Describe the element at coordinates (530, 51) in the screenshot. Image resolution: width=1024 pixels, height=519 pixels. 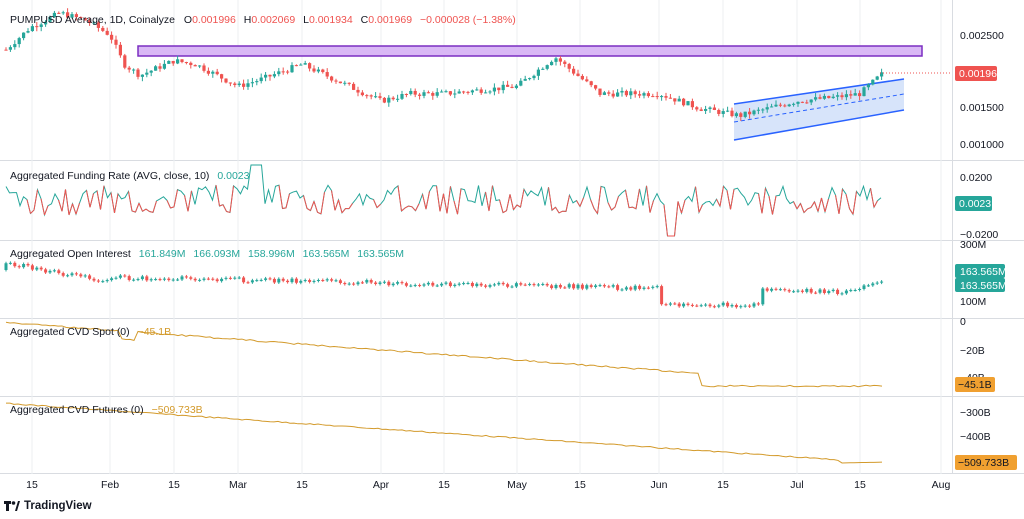
I see `resistance-zone` at that location.